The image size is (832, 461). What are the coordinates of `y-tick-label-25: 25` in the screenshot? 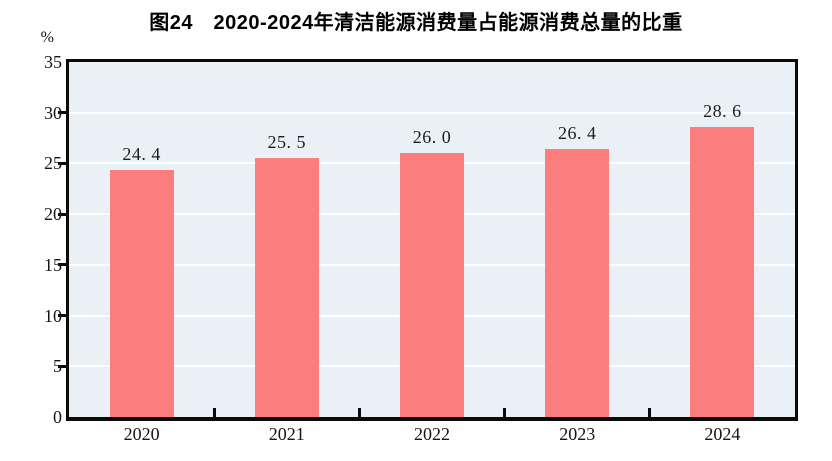 It's located at (53, 163).